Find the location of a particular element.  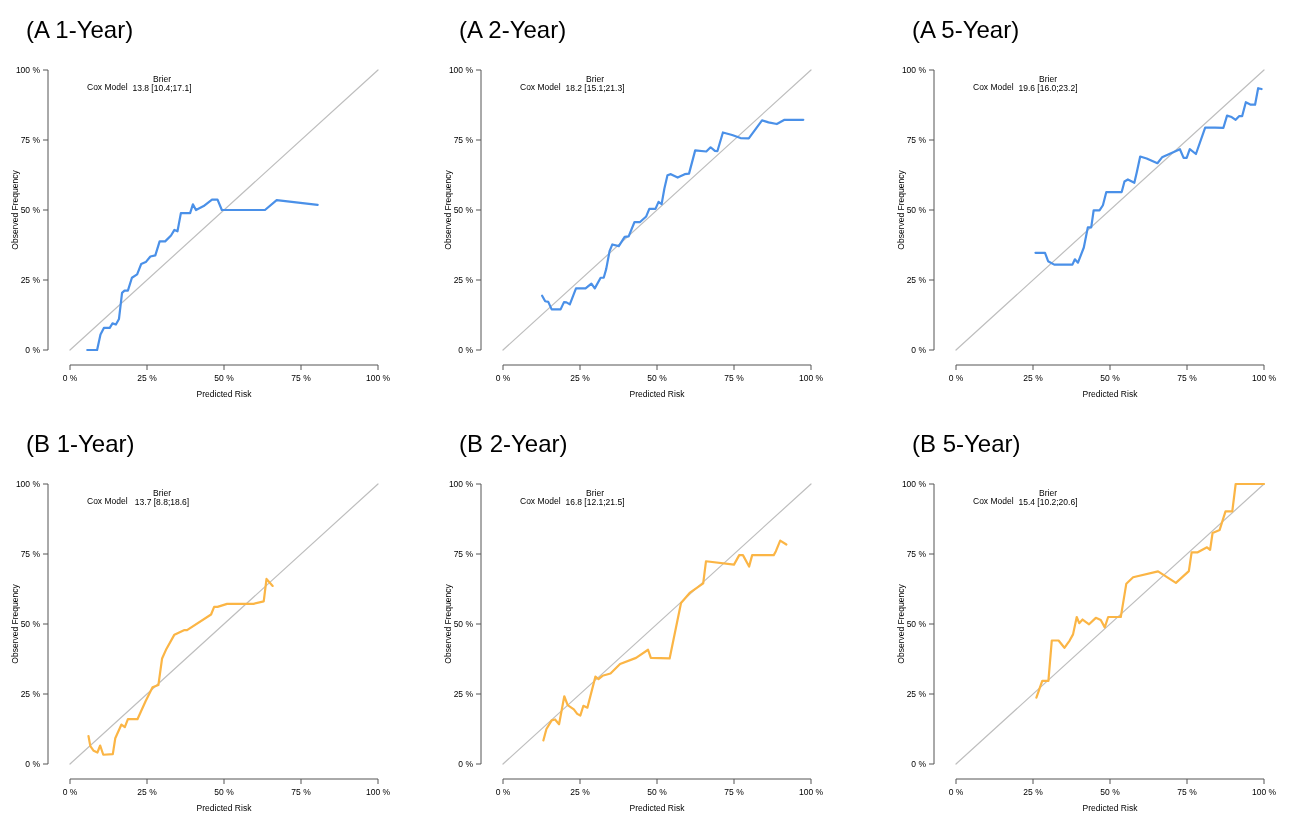

chart-title: (A 5-Year) is located at coordinates (966, 29).